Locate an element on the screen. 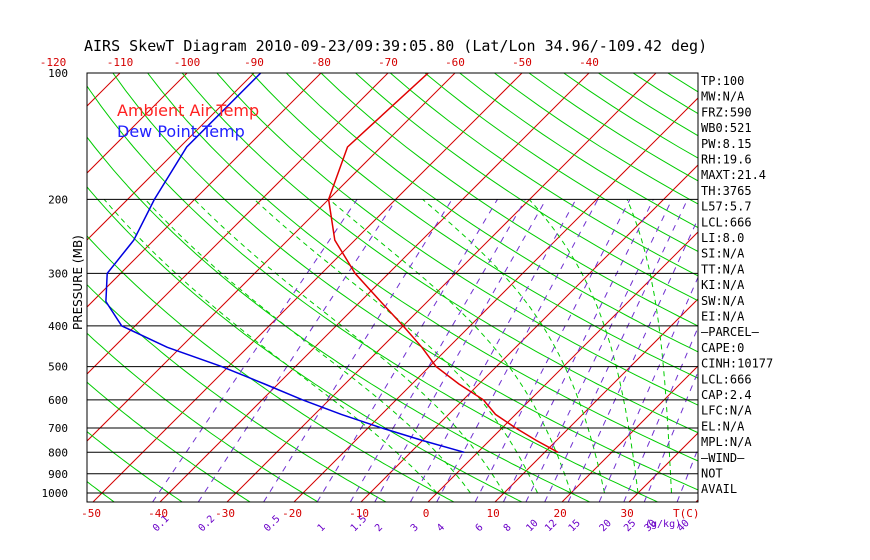 This screenshot has width=870, height=560. side-panel-item: EL:N/A is located at coordinates (723, 426).